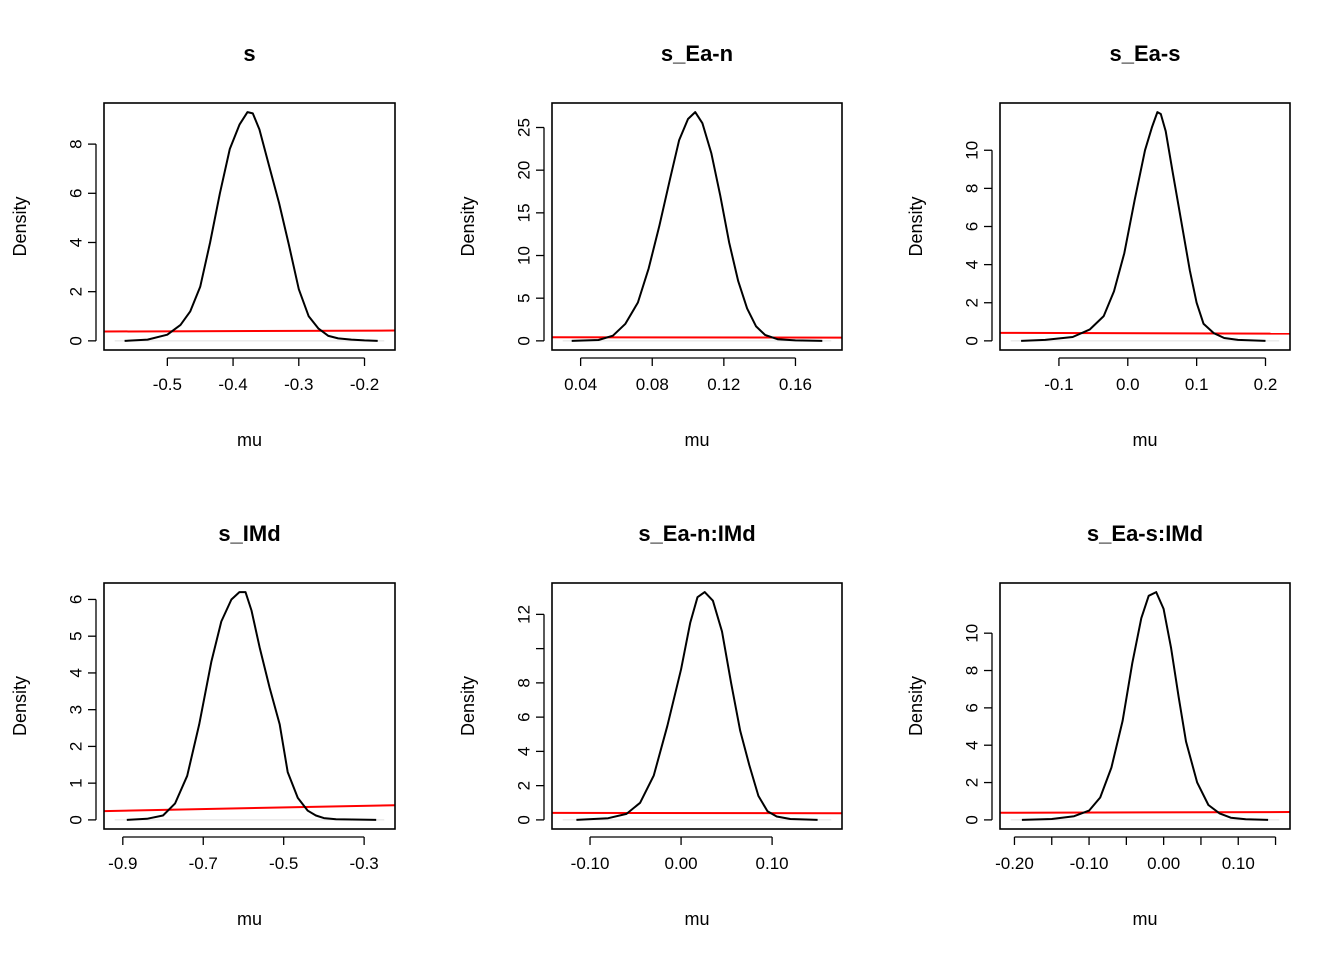 The width and height of the screenshot is (1344, 960). What do you see at coordinates (1197, 384) in the screenshot?
I see `x-tick-label: 0.1` at bounding box center [1197, 384].